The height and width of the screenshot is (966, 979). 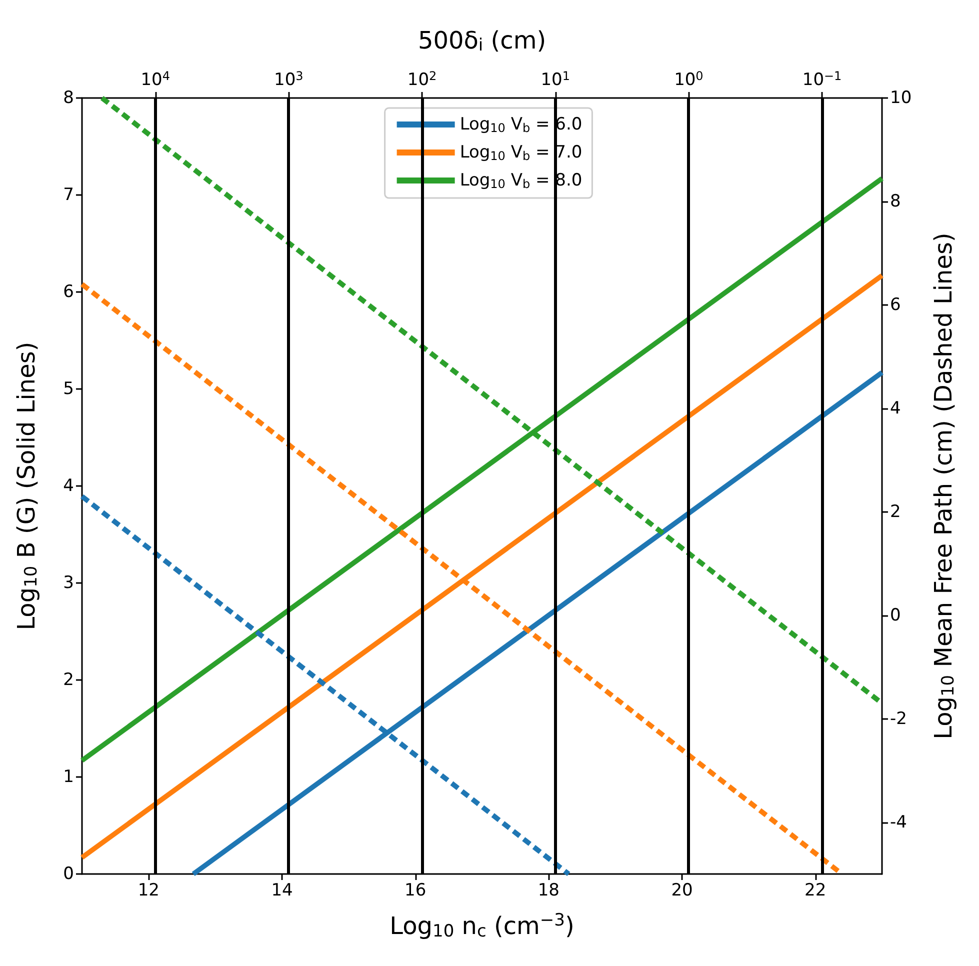 What do you see at coordinates (549, 890) in the screenshot?
I see `x-tick-label: 18` at bounding box center [549, 890].